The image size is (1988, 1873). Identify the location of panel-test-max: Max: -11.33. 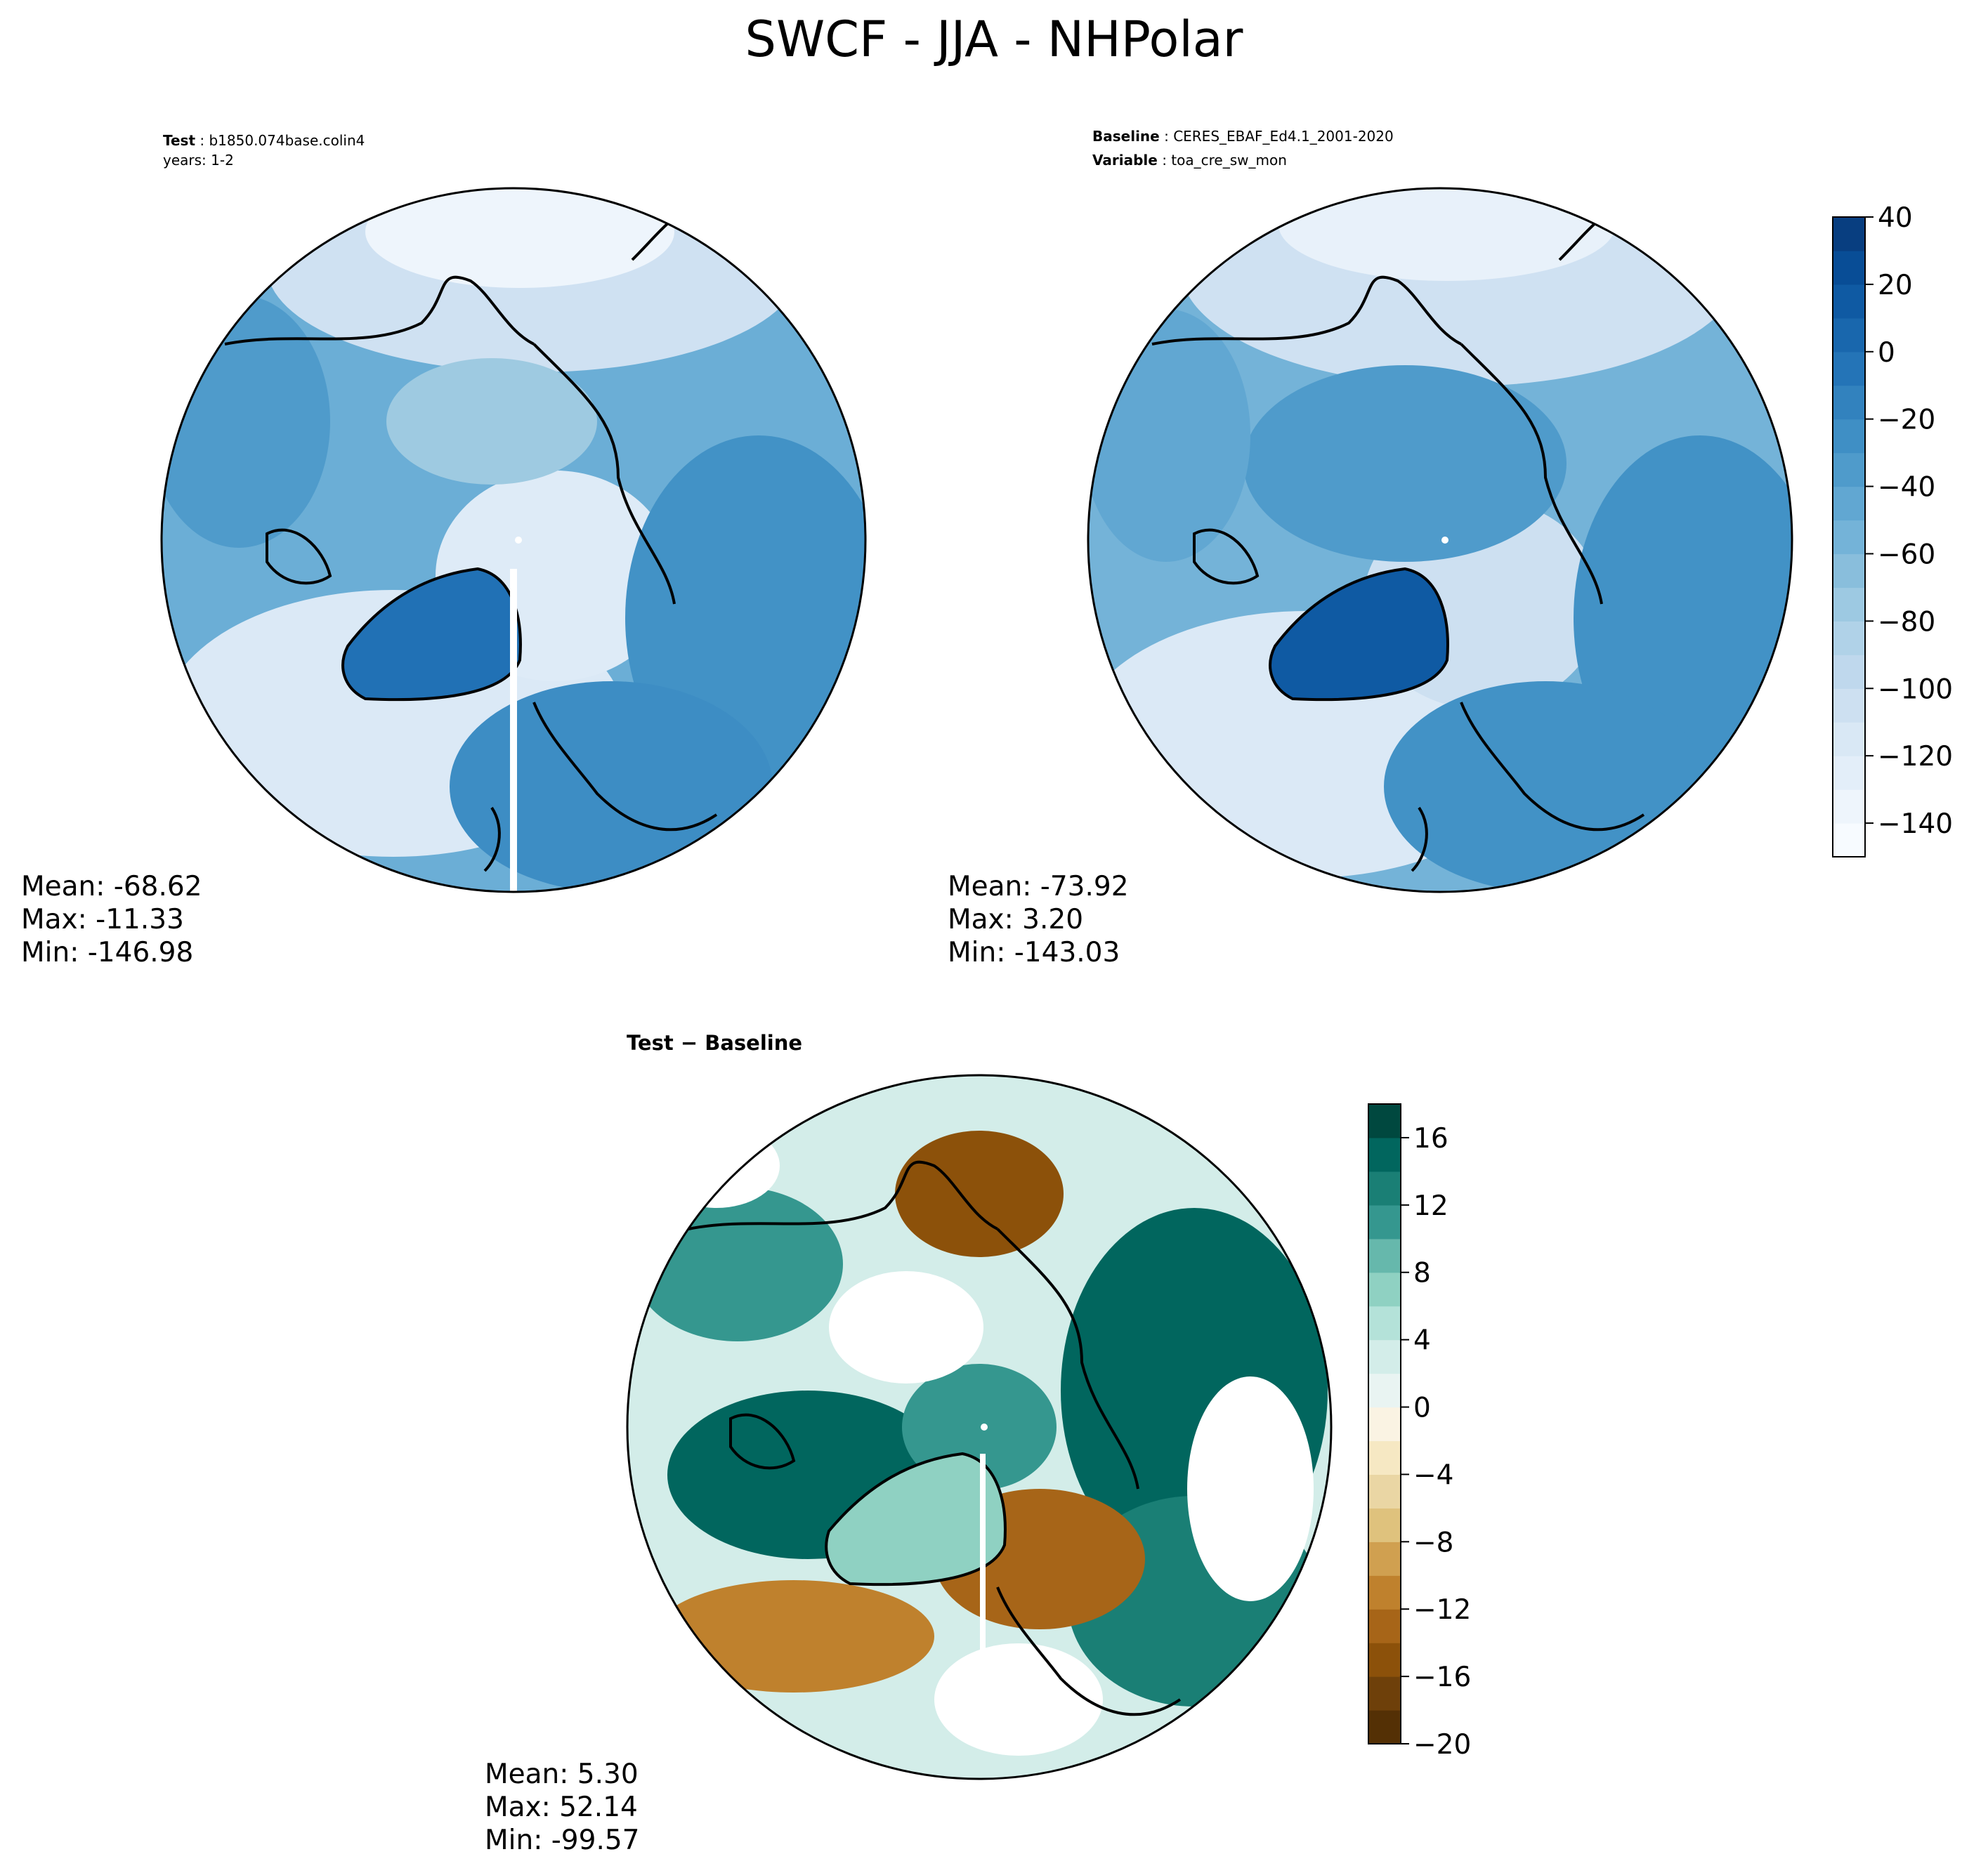
(102, 919).